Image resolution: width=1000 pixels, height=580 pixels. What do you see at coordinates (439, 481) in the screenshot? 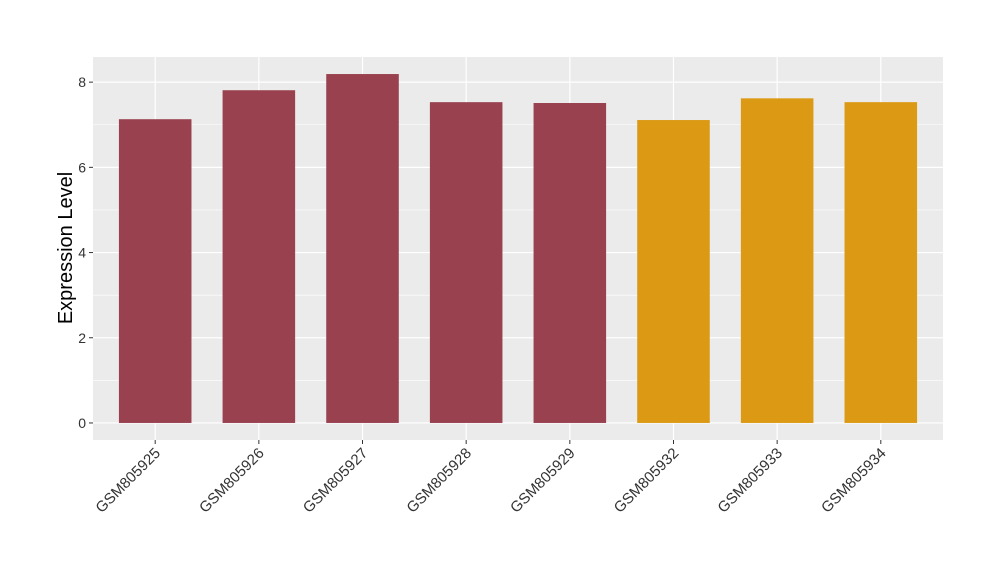
I see `x-tick-label: GSM805928` at bounding box center [439, 481].